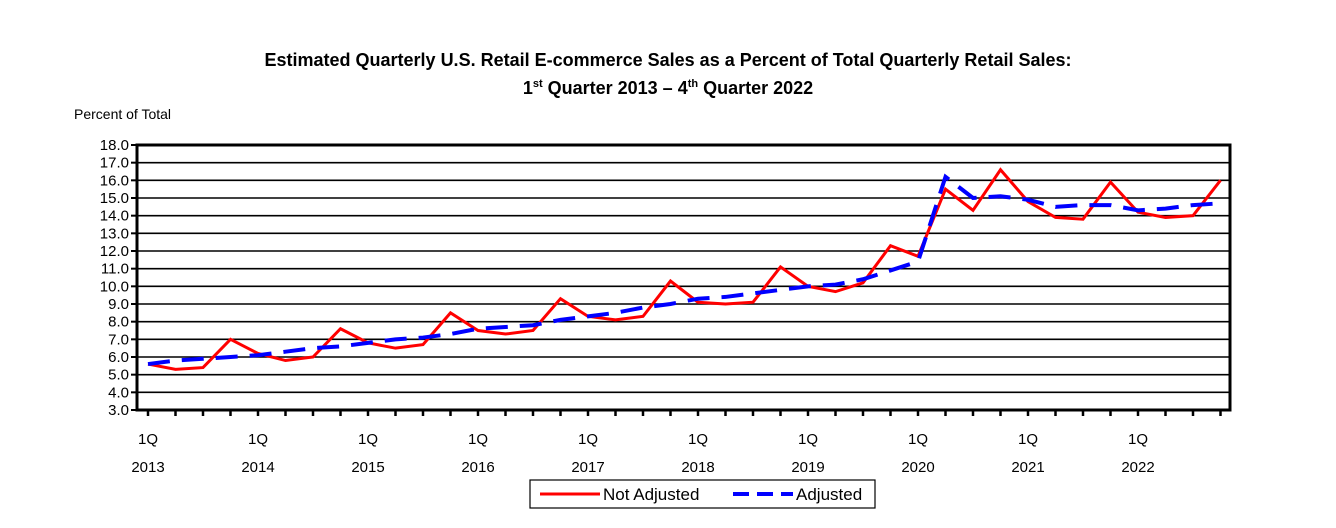 Image resolution: width=1336 pixels, height=528 pixels. What do you see at coordinates (147, 467) in the screenshot?
I see `x-tick-label: 2013` at bounding box center [147, 467].